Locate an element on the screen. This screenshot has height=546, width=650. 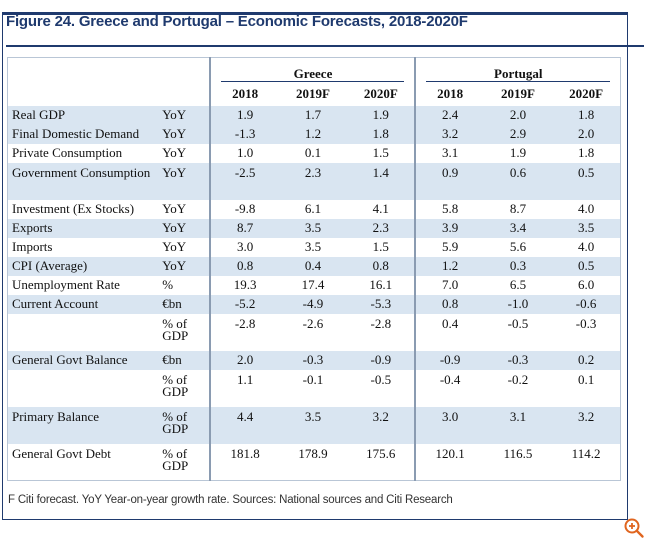
row-label: Exports is located at coordinates (83, 228).